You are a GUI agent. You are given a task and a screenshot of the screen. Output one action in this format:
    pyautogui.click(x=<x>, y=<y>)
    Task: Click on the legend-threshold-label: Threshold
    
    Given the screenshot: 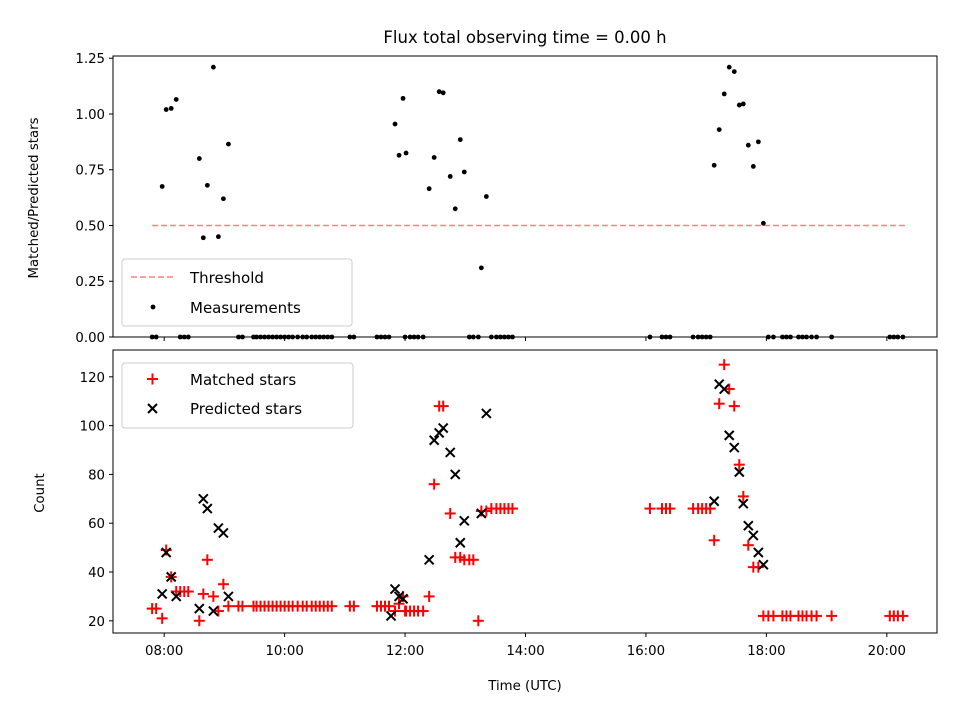 What is the action you would take?
    pyautogui.click(x=226, y=278)
    